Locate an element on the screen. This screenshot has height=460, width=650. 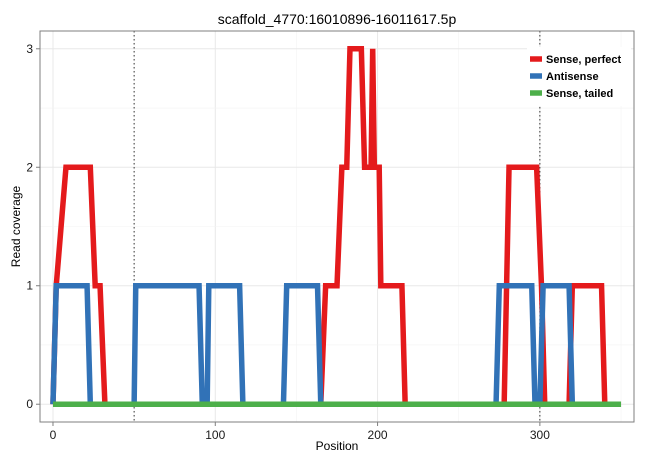
legend-label: Sense, tailed is located at coordinates (579, 94).